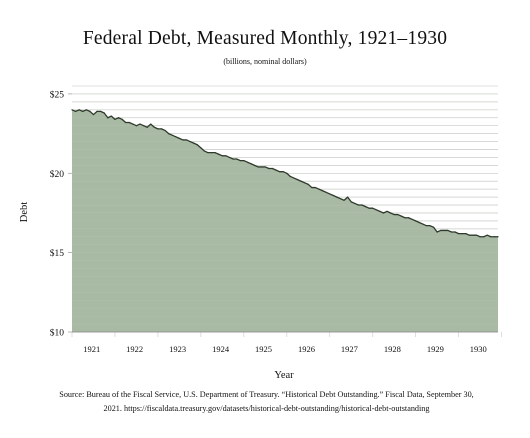 The image size is (530, 438). I want to click on x-tick-label: 1923, so click(177, 349).